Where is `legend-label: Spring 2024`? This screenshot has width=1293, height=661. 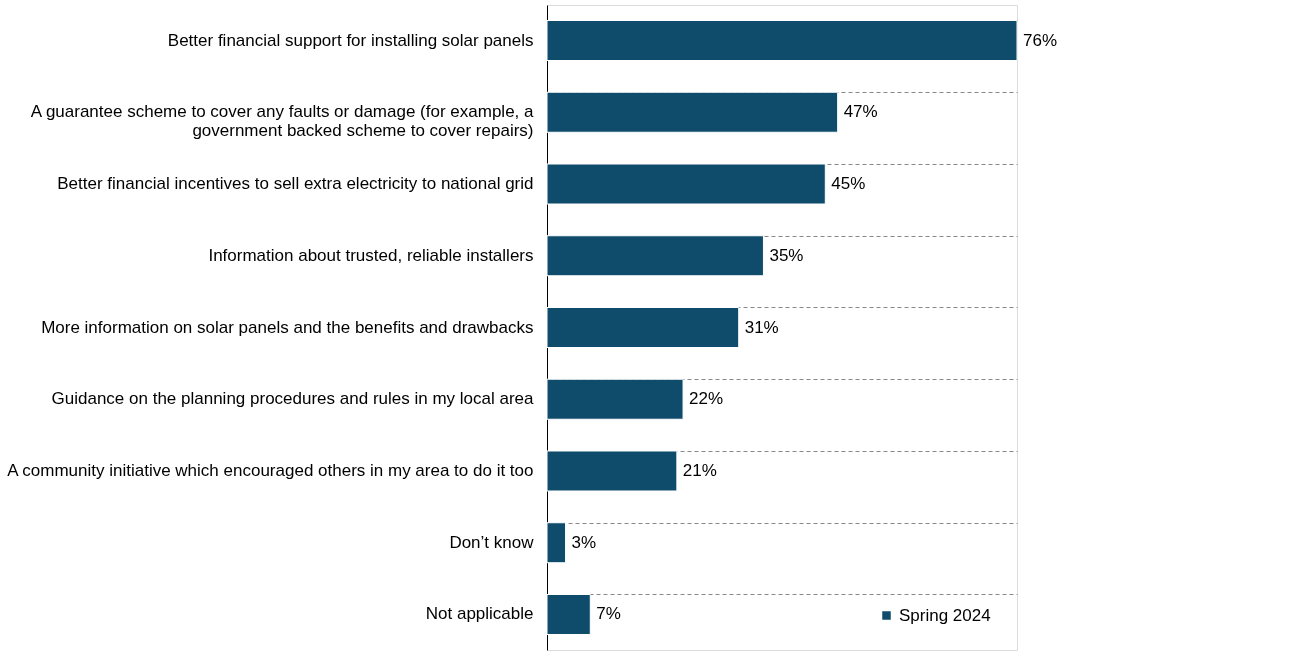 legend-label: Spring 2024 is located at coordinates (945, 615).